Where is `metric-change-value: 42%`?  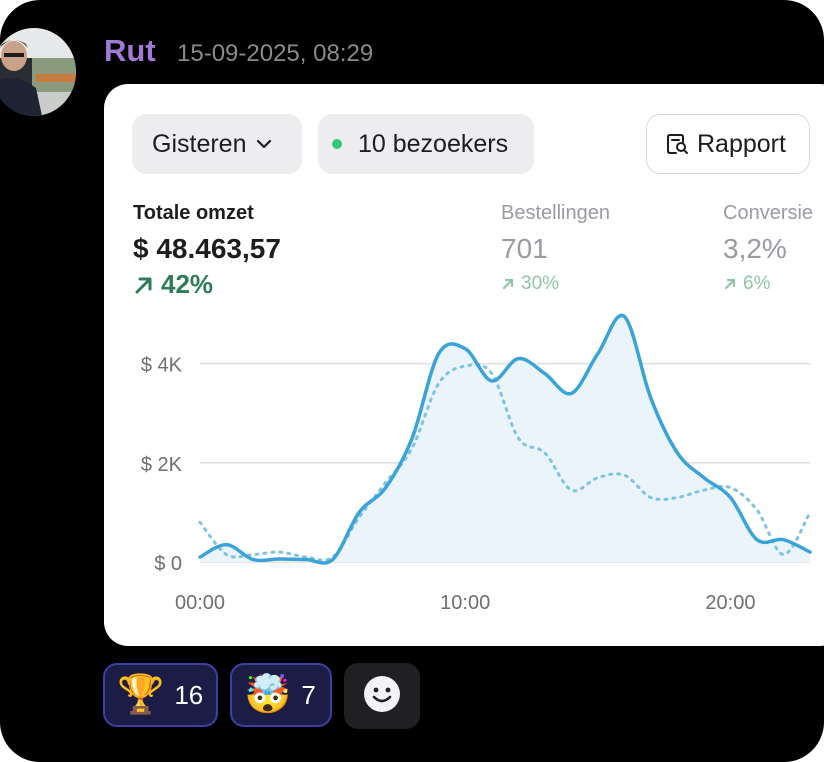 metric-change-value: 42% is located at coordinates (187, 284).